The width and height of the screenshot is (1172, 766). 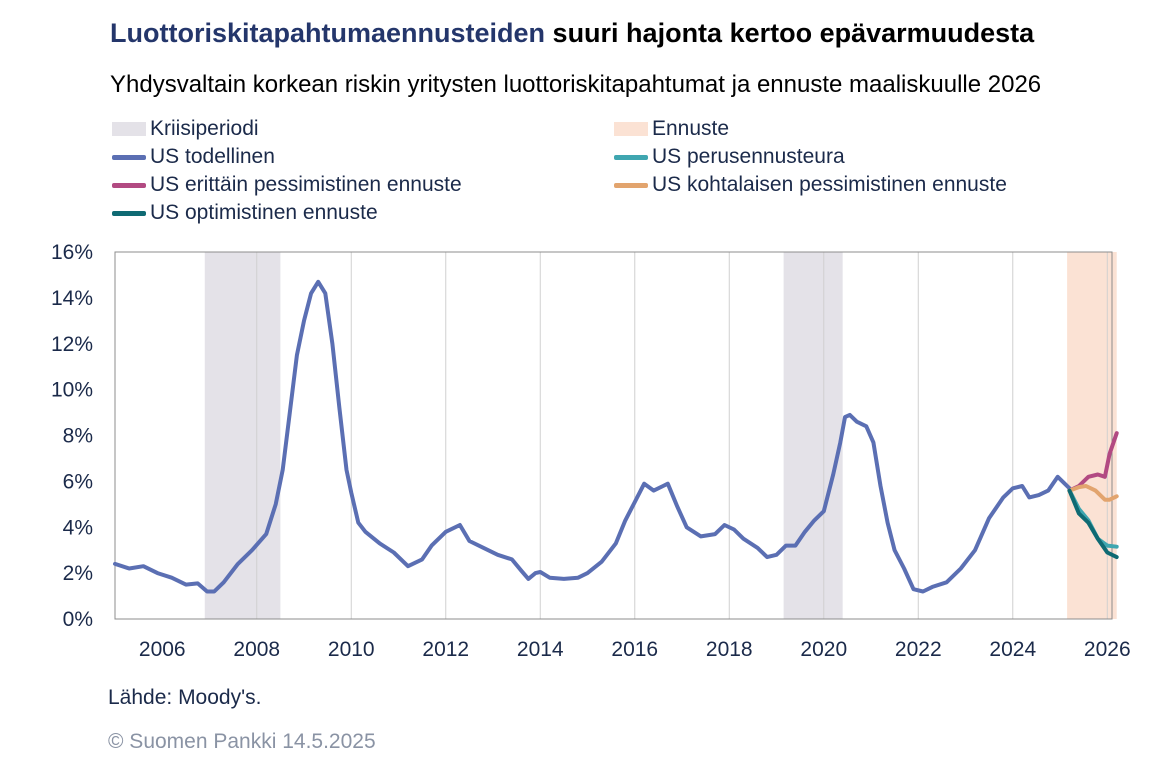 I want to click on legend-swatch-crisis, so click(x=129, y=129).